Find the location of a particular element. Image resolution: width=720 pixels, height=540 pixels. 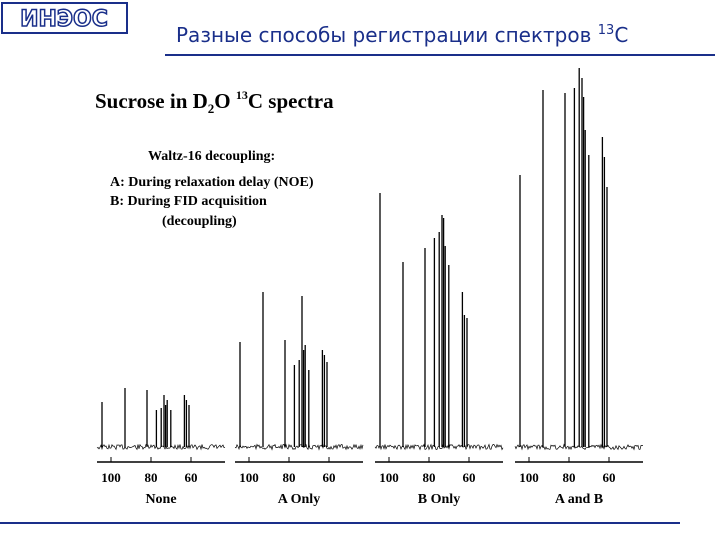

title-text: Разные способы регистрации спектров is located at coordinates (387, 35).